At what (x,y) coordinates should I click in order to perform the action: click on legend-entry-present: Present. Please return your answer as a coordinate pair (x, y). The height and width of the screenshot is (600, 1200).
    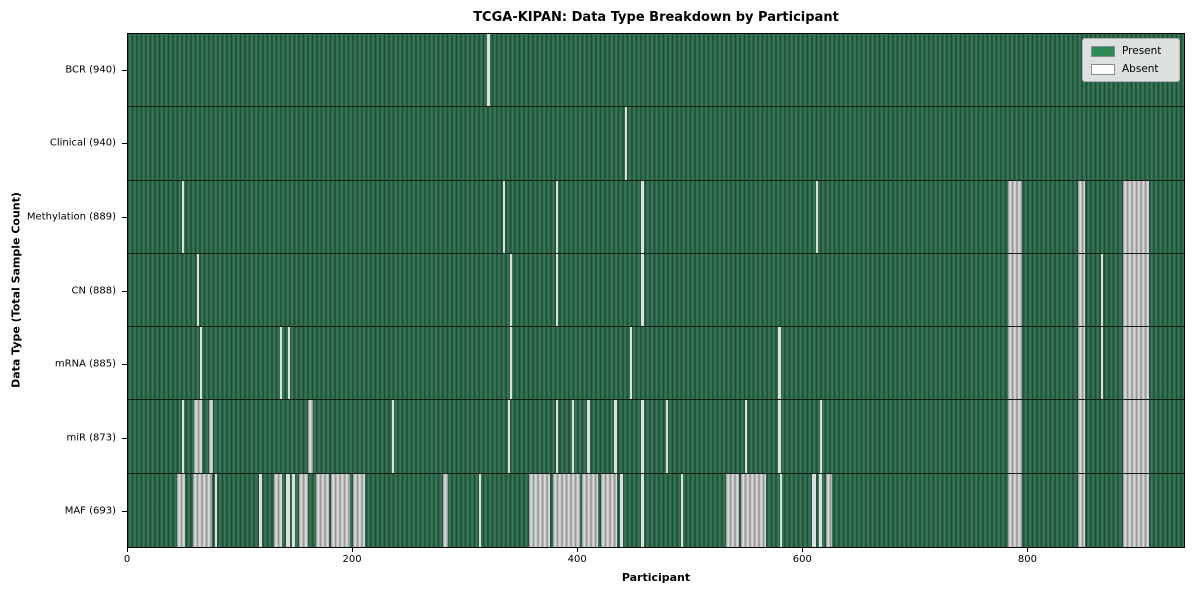
    Looking at the image, I should click on (1131, 51).